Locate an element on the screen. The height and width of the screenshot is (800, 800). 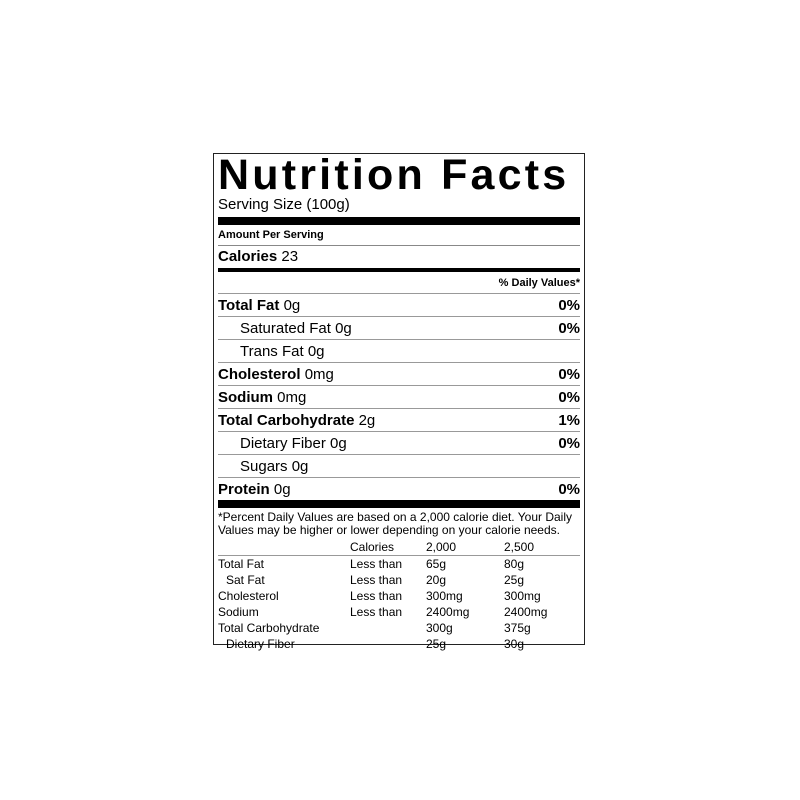
reference-row: Total Carbohydrate 300g 375g is located at coordinates (399, 628).